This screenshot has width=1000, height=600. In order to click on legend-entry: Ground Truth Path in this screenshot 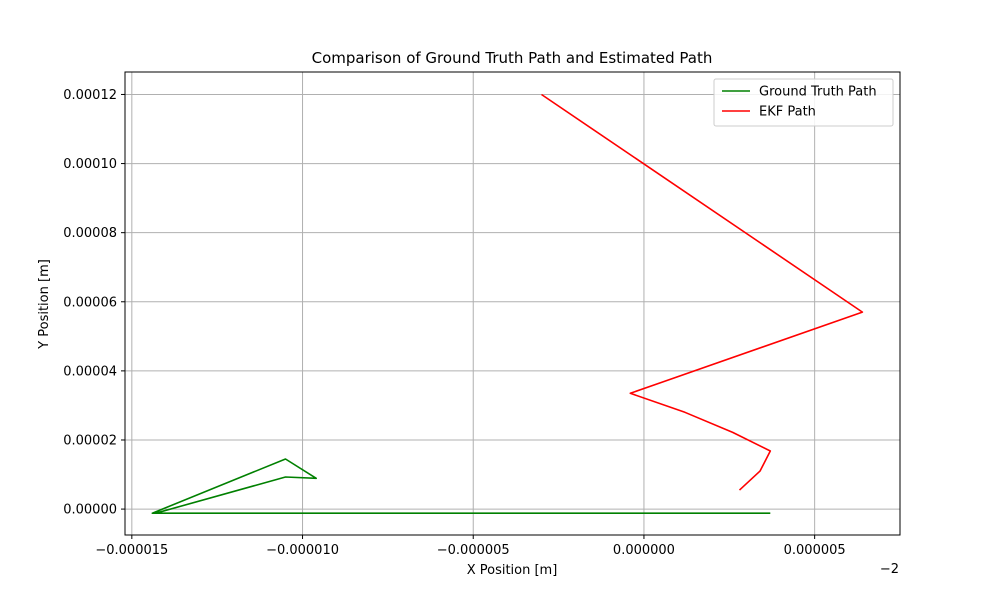, I will do `click(818, 92)`.